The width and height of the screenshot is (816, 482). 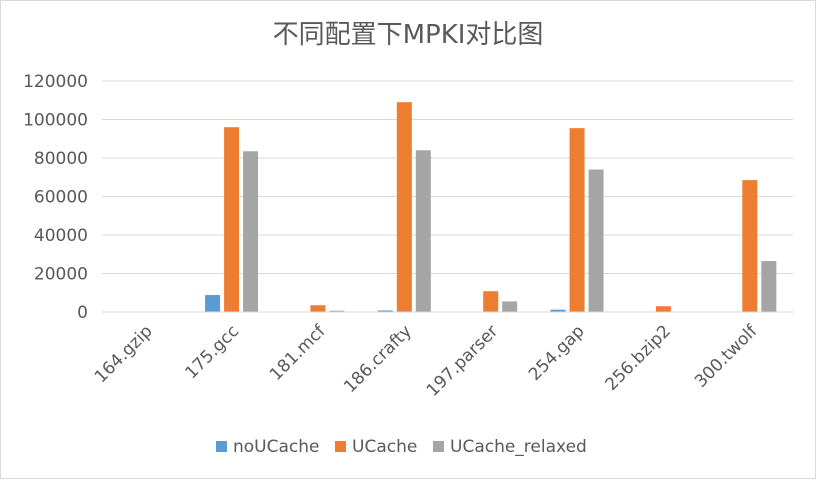 What do you see at coordinates (385, 311) in the screenshot?
I see `bar-noucache-186-crafty` at bounding box center [385, 311].